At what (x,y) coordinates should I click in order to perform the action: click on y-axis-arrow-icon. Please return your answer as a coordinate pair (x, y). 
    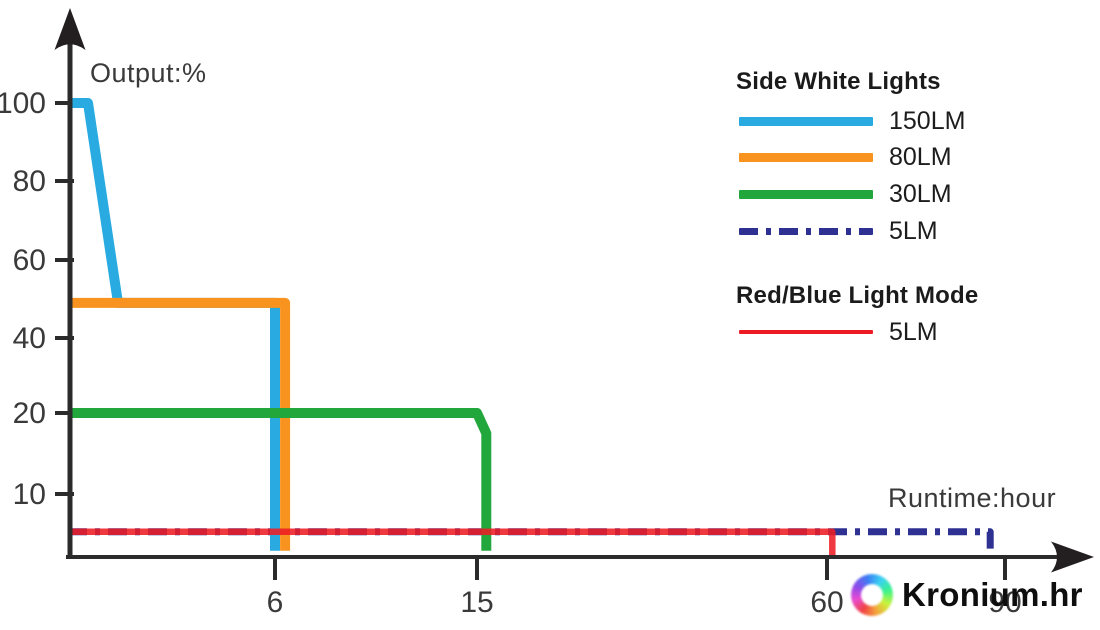
    Looking at the image, I should click on (70, 29).